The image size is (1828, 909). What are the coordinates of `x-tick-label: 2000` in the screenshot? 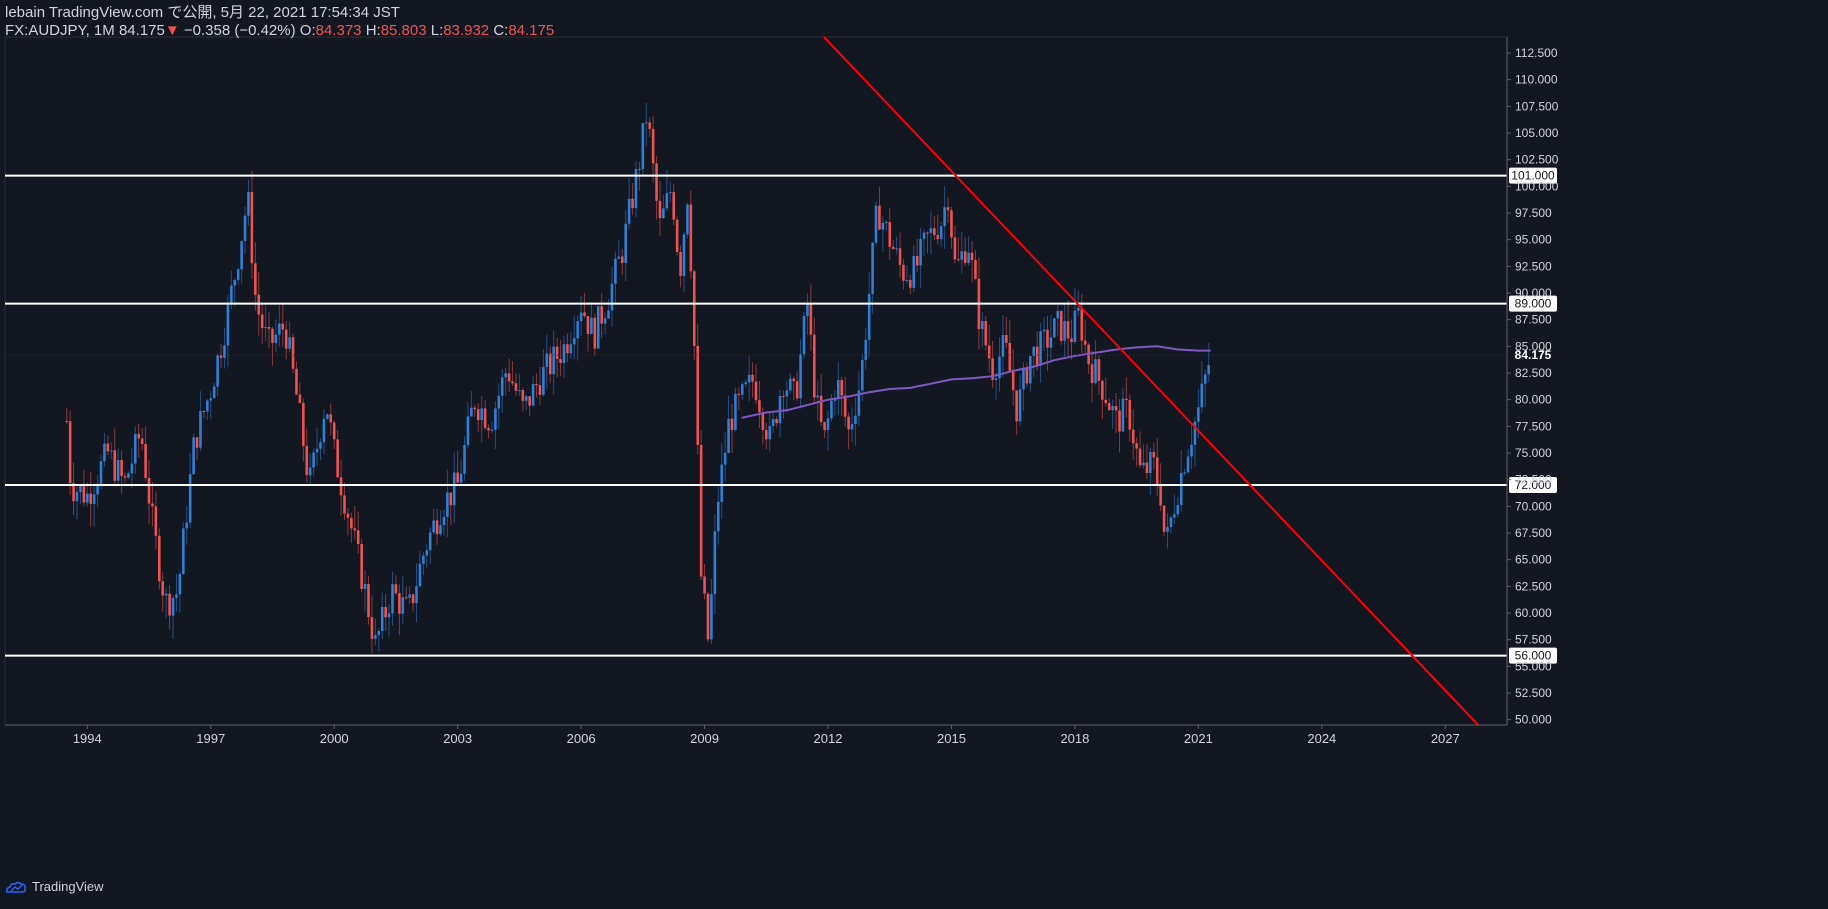 It's located at (334, 738).